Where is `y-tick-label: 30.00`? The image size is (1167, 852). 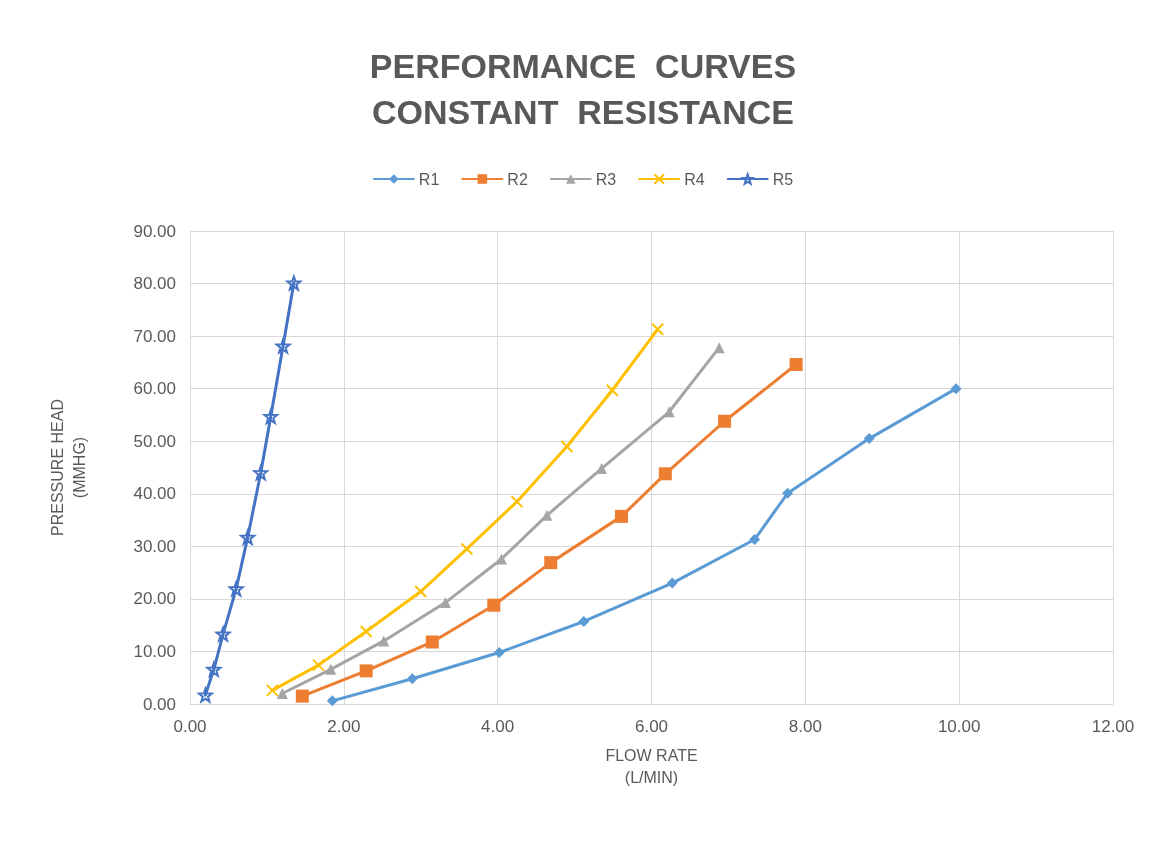 y-tick-label: 30.00 is located at coordinates (154, 546).